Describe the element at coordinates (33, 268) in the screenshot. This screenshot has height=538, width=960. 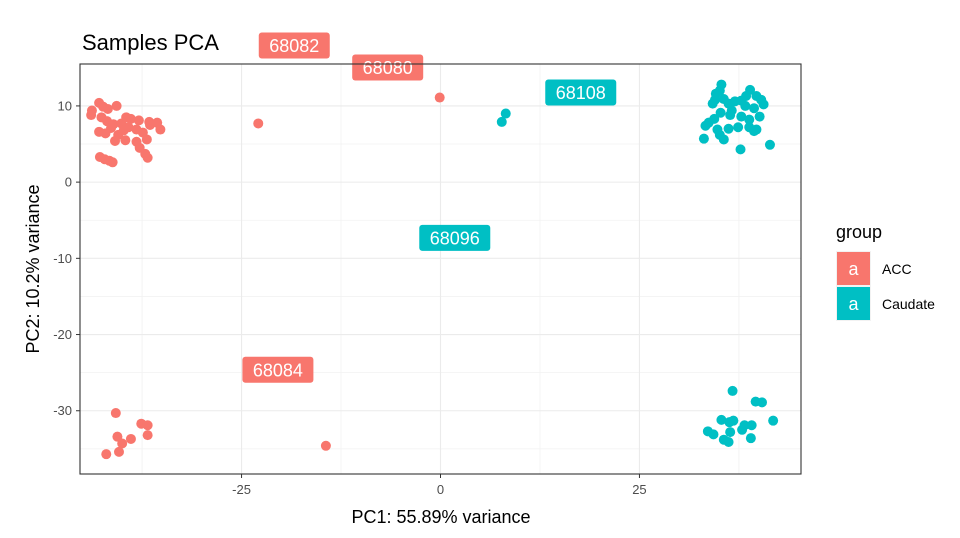
I see `y-axis-title: PC2: 10.2% variance` at that location.